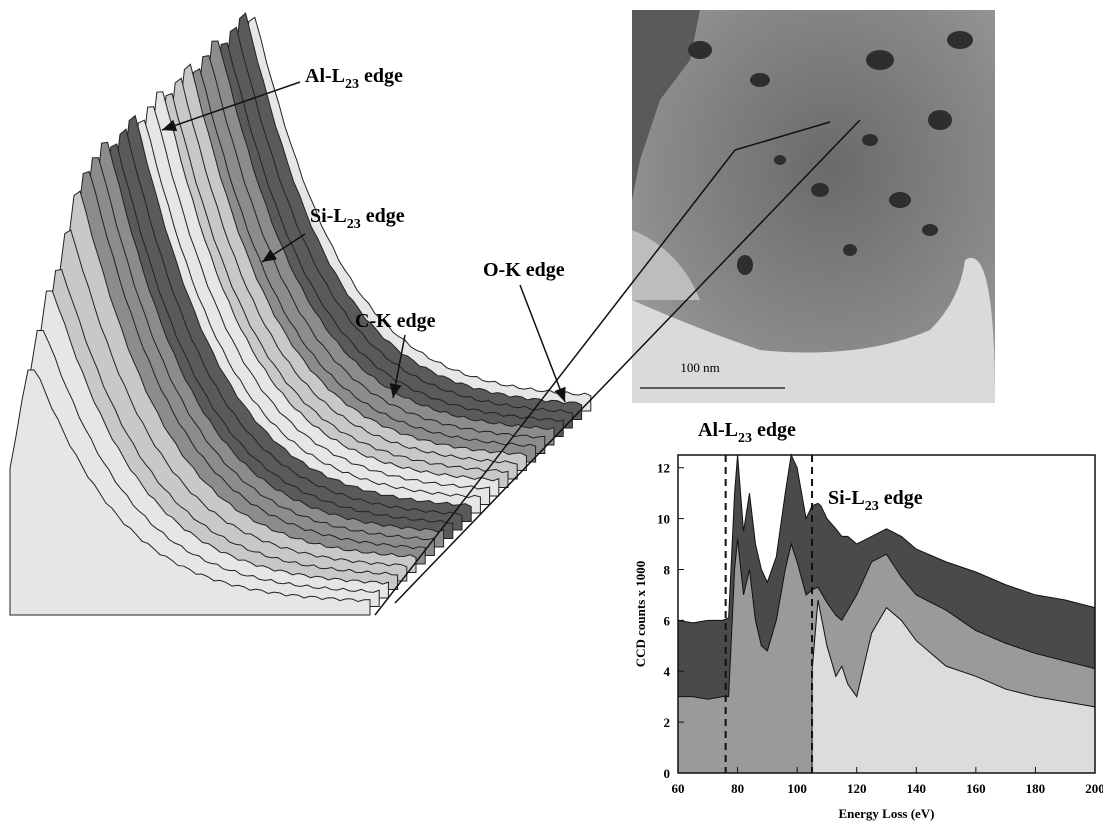  I want to click on y-tick-label: 2, so click(667, 722).